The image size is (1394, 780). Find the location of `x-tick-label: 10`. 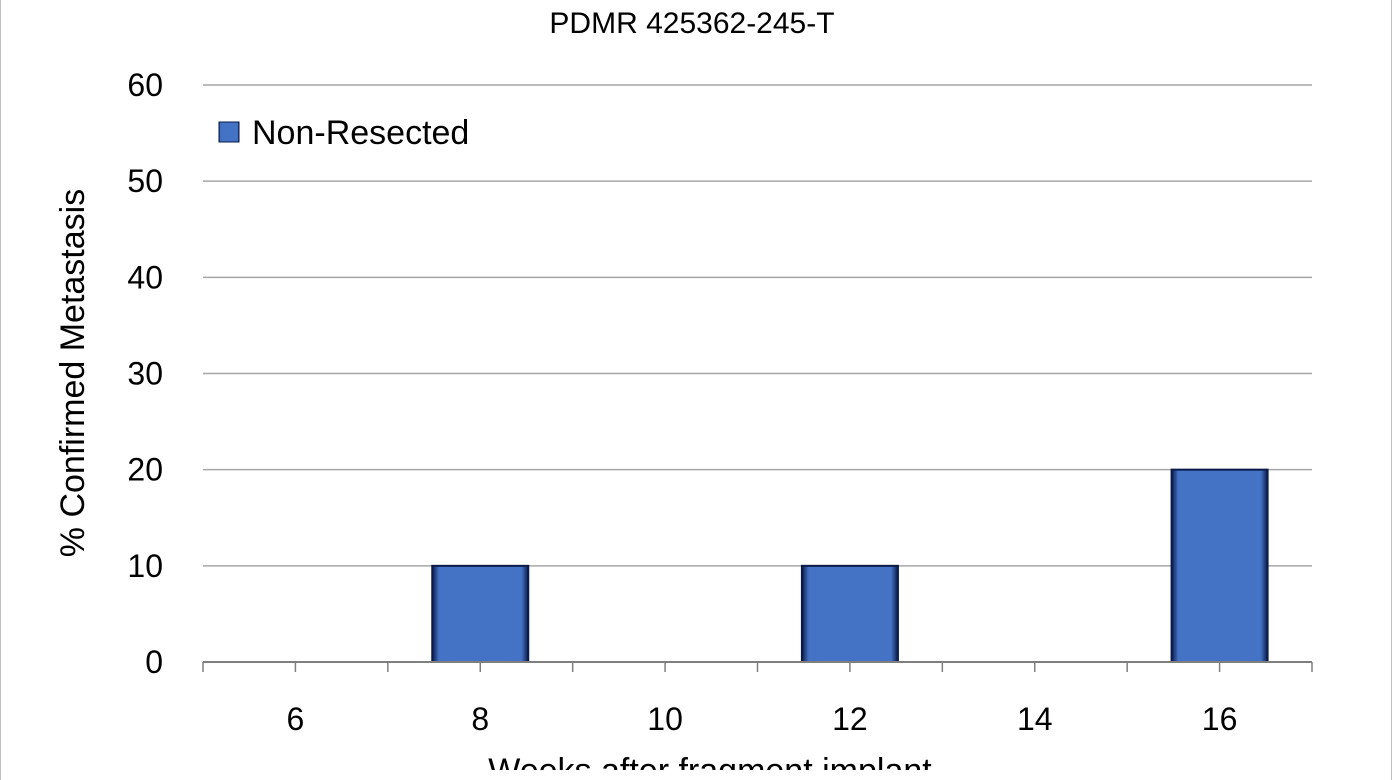

x-tick-label: 10 is located at coordinates (665, 719).